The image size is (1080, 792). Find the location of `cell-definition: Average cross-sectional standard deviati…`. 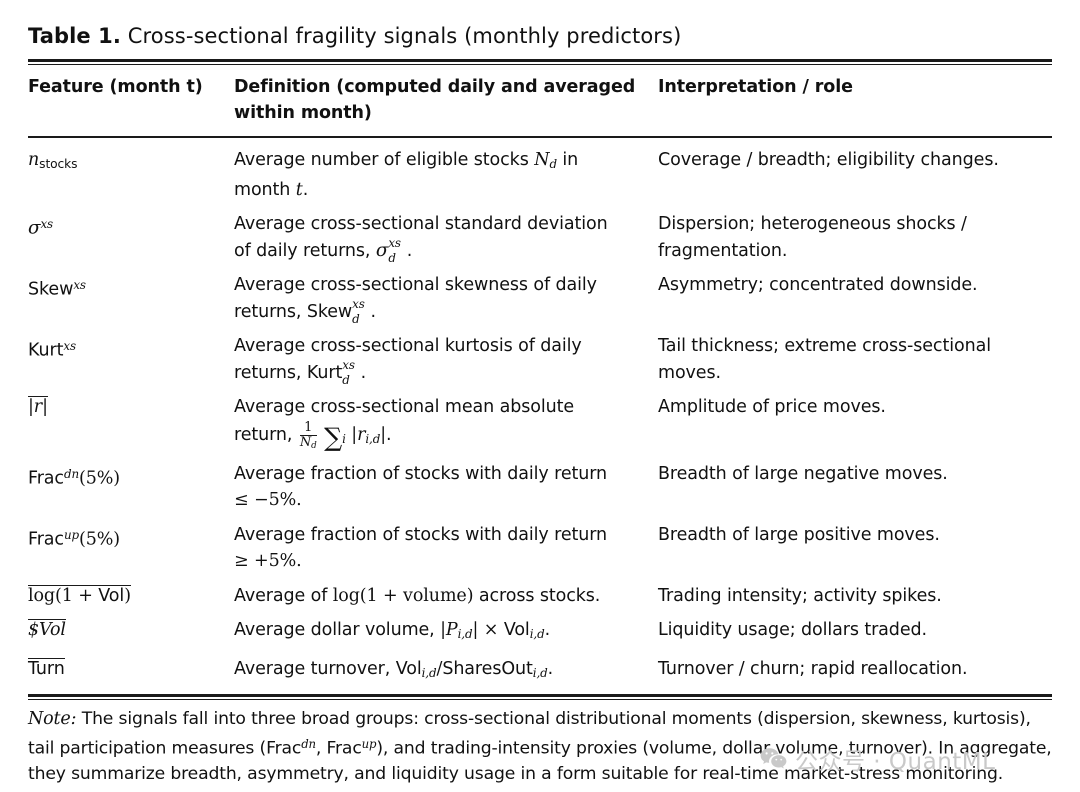

cell-definition: Average cross-sectional standard deviati… is located at coordinates (421, 239).